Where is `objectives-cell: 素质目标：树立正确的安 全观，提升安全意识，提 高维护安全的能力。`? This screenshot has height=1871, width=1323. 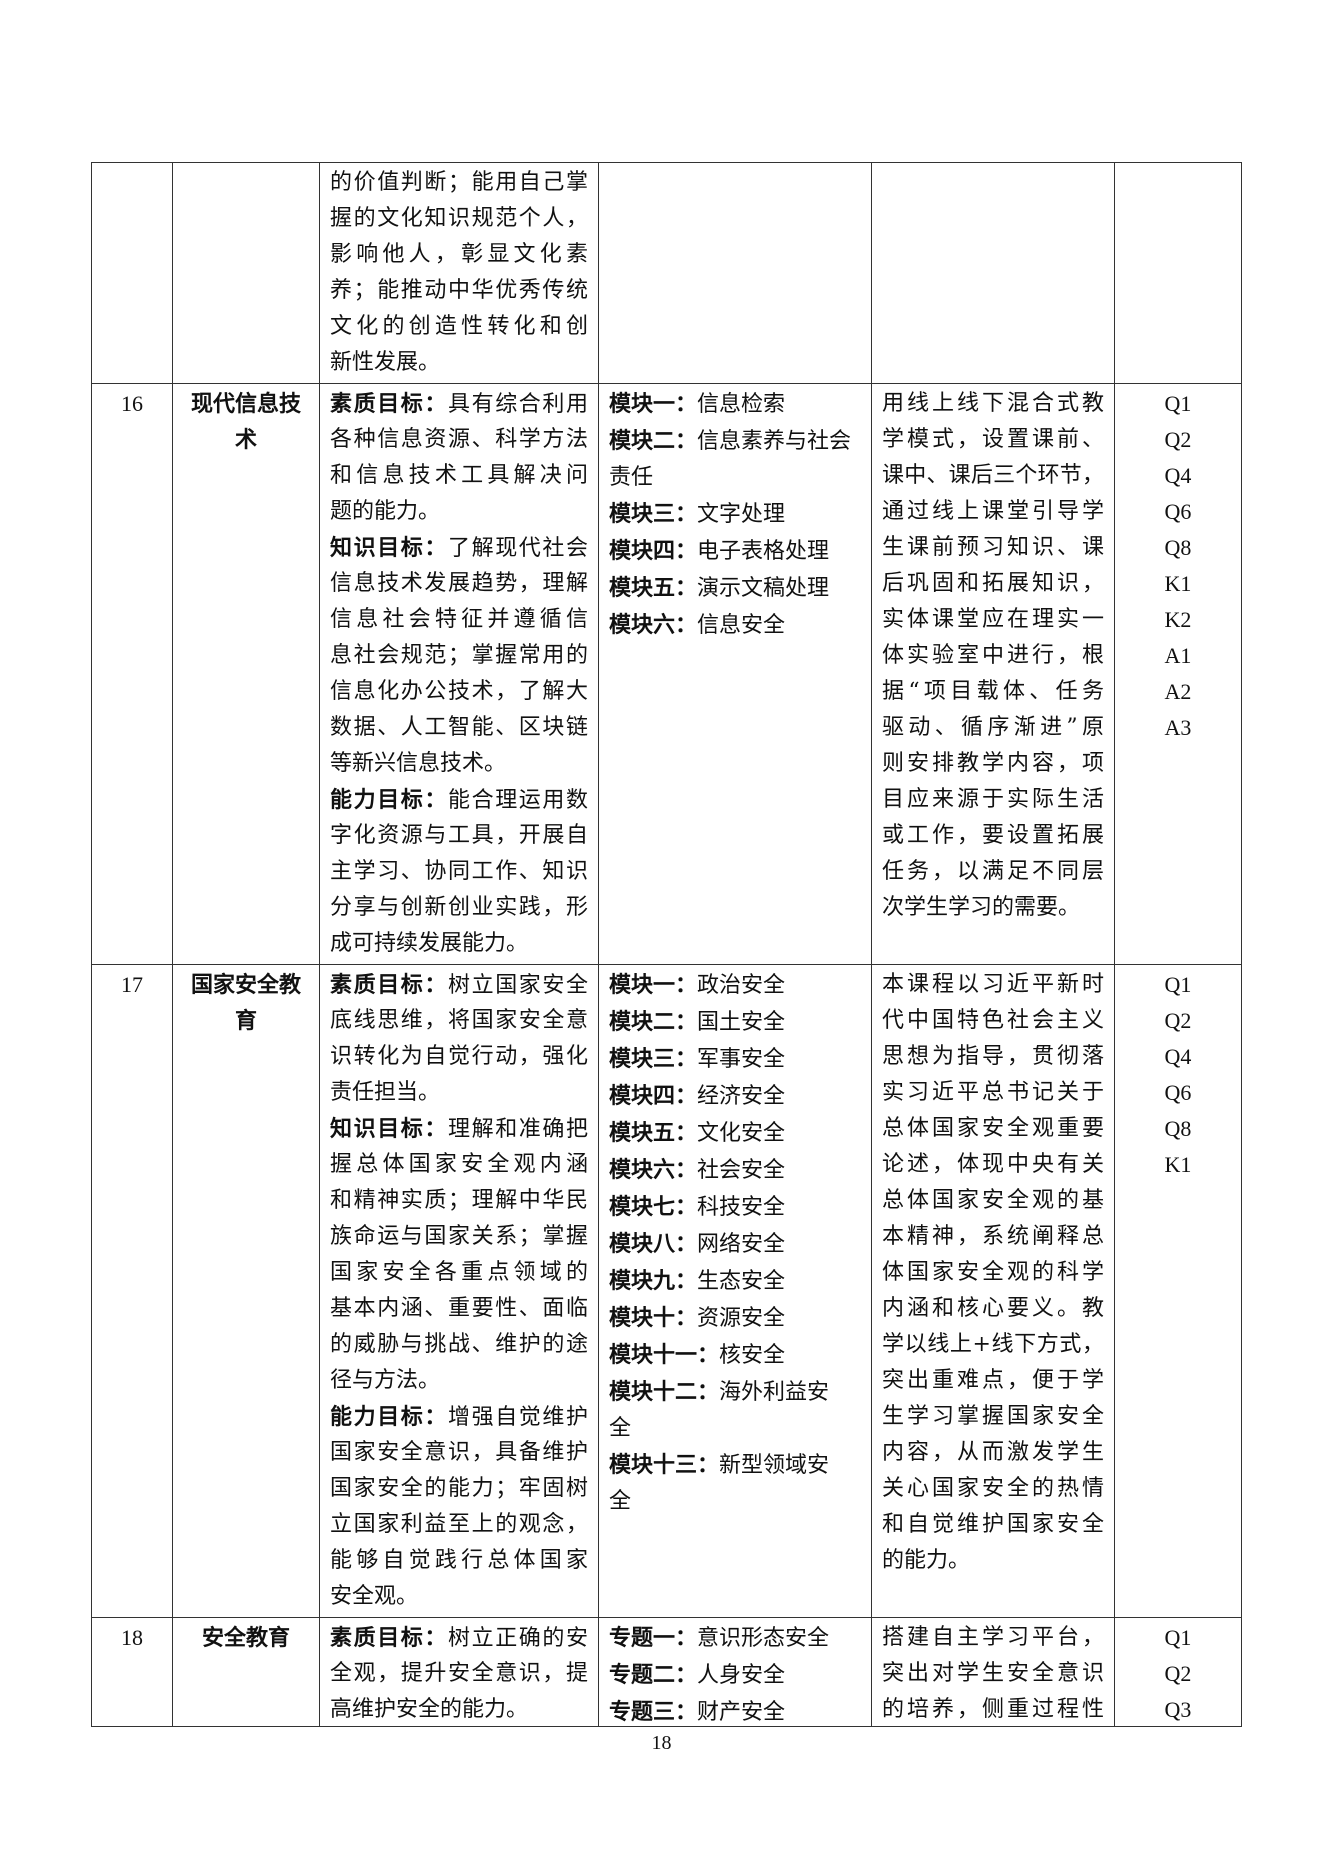
objectives-cell: 素质目标：树立正确的安 全观，提升安全意识，提 高维护安全的能力。 is located at coordinates (459, 1672).